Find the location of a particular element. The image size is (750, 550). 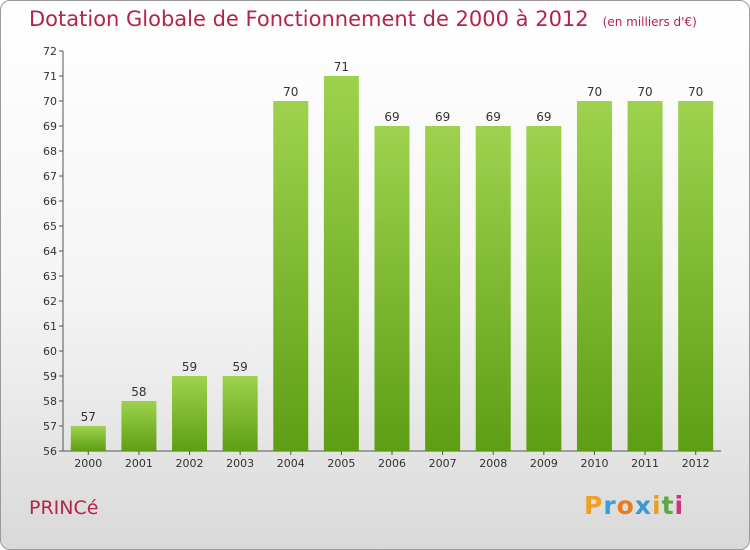

commune-name: PRINCé is located at coordinates (64, 508).